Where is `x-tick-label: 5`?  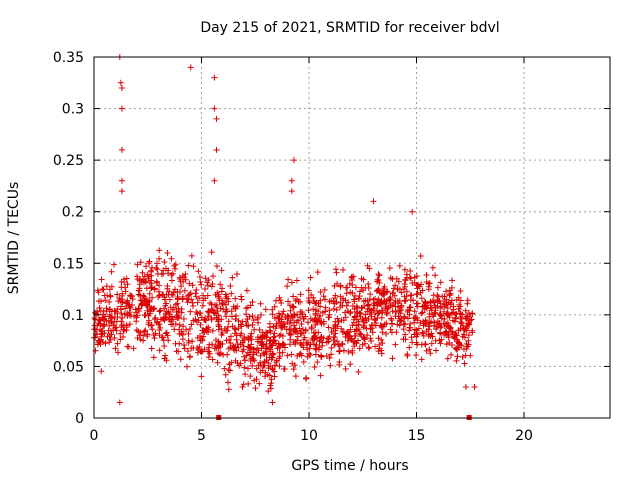
x-tick-label: 5 is located at coordinates (201, 436).